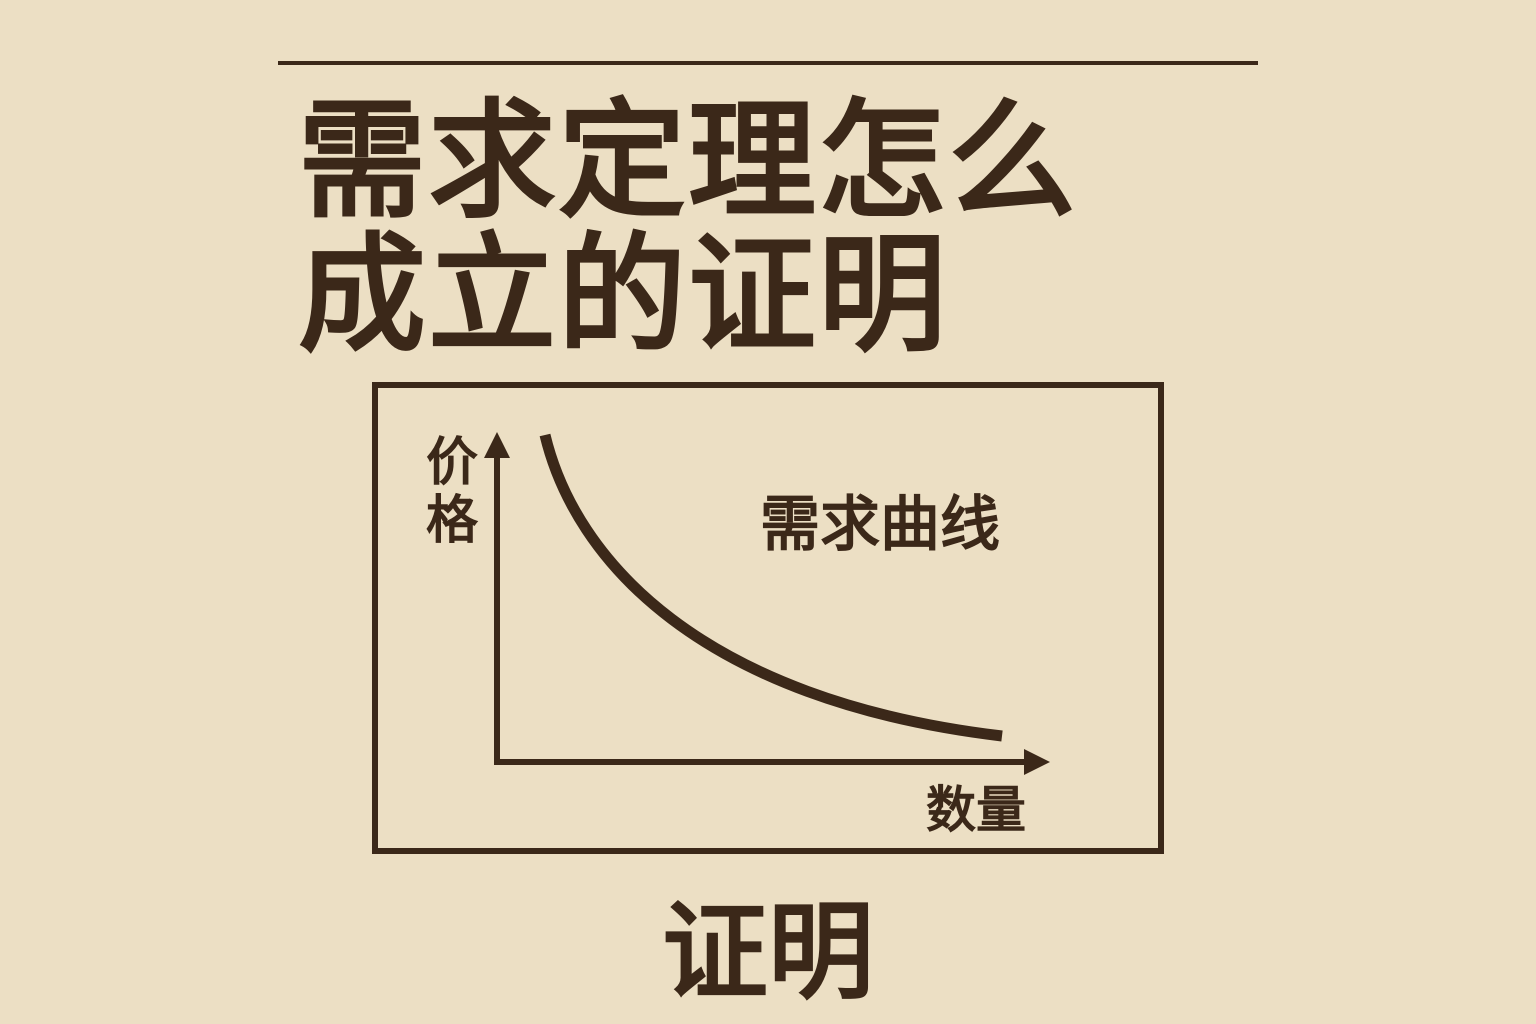 The width and height of the screenshot is (1536, 1024). Describe the element at coordinates (976, 810) in the screenshot. I see `x-axis-label: 数量` at that location.